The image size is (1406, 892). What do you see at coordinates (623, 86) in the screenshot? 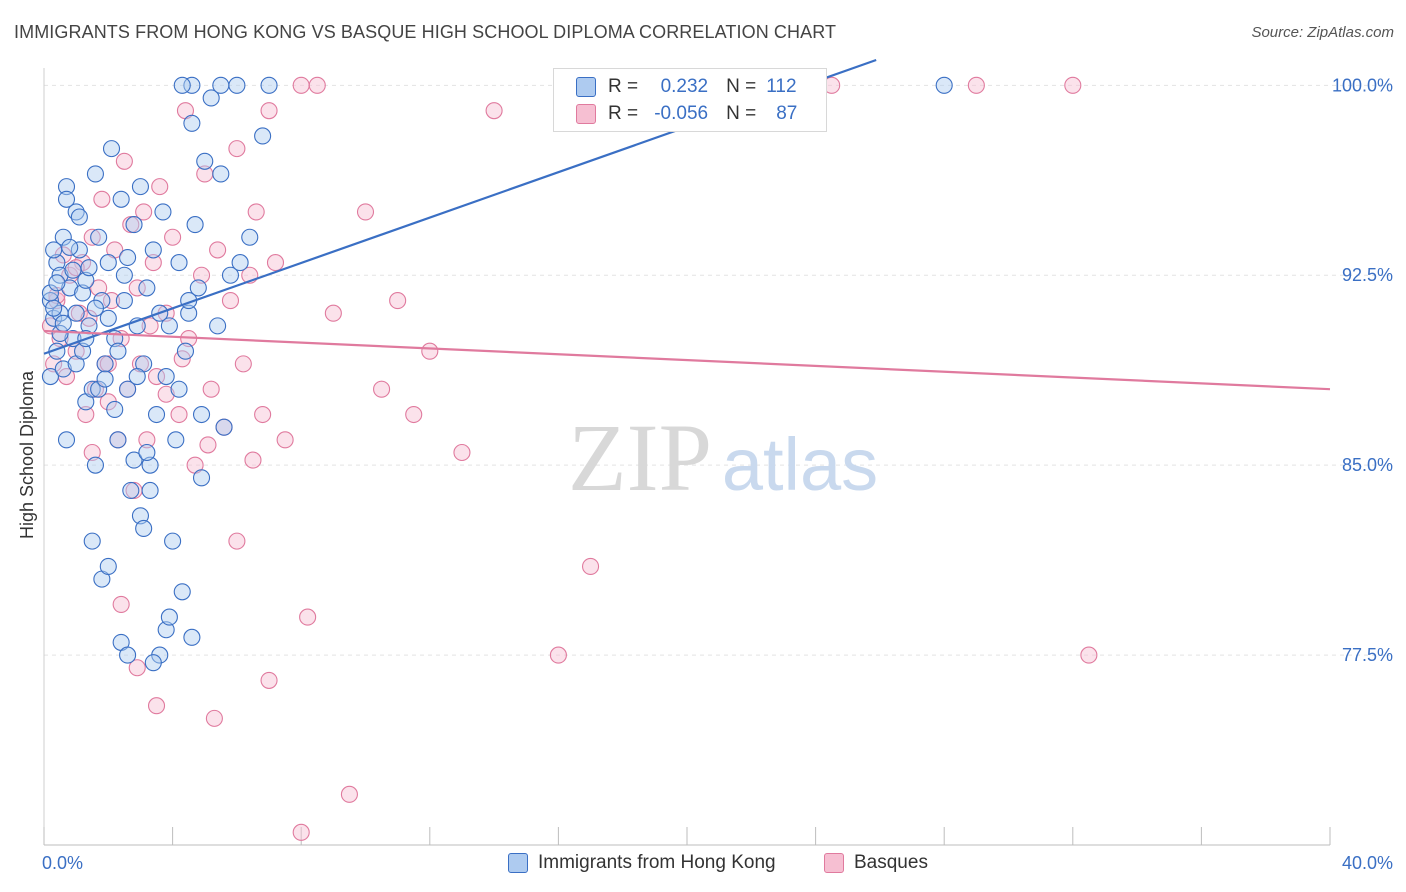
I see `legend-r-label: R =` at bounding box center [623, 86].